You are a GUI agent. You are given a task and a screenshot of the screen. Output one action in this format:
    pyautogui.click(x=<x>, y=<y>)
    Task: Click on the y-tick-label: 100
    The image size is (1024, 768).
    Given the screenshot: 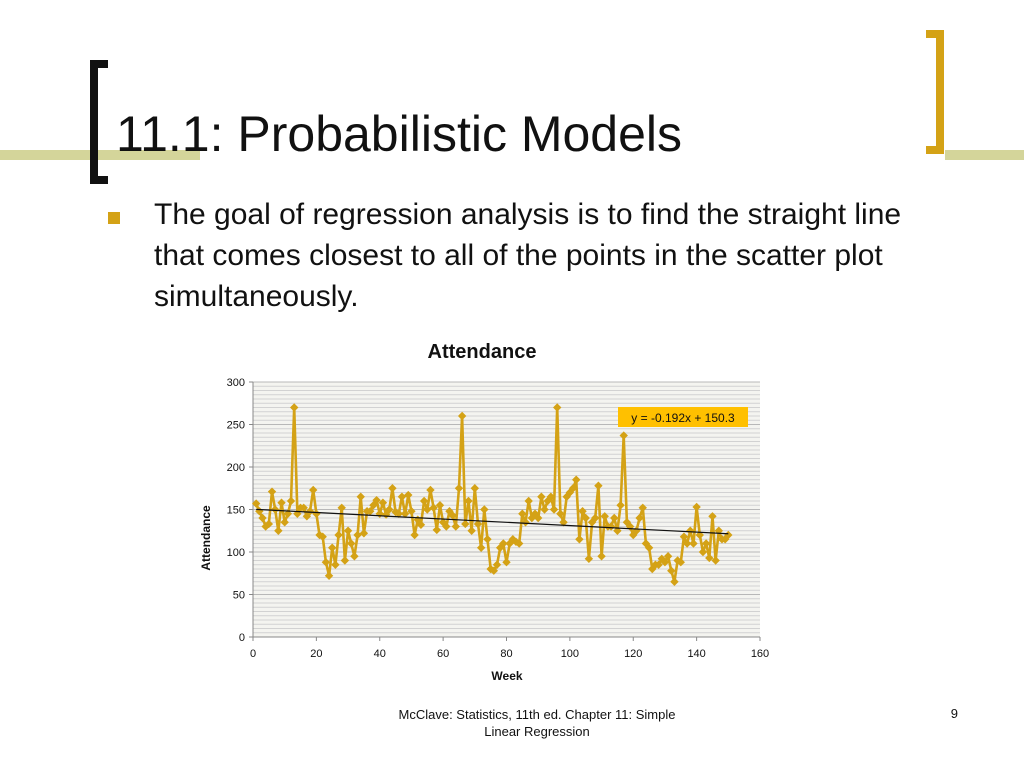 What is the action you would take?
    pyautogui.click(x=236, y=553)
    